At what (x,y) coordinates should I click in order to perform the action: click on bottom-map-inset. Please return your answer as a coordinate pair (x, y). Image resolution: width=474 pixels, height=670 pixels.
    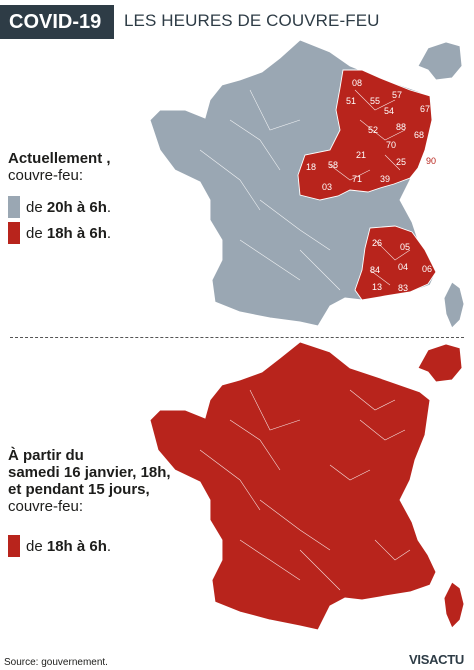
    Looking at the image, I should click on (440, 363).